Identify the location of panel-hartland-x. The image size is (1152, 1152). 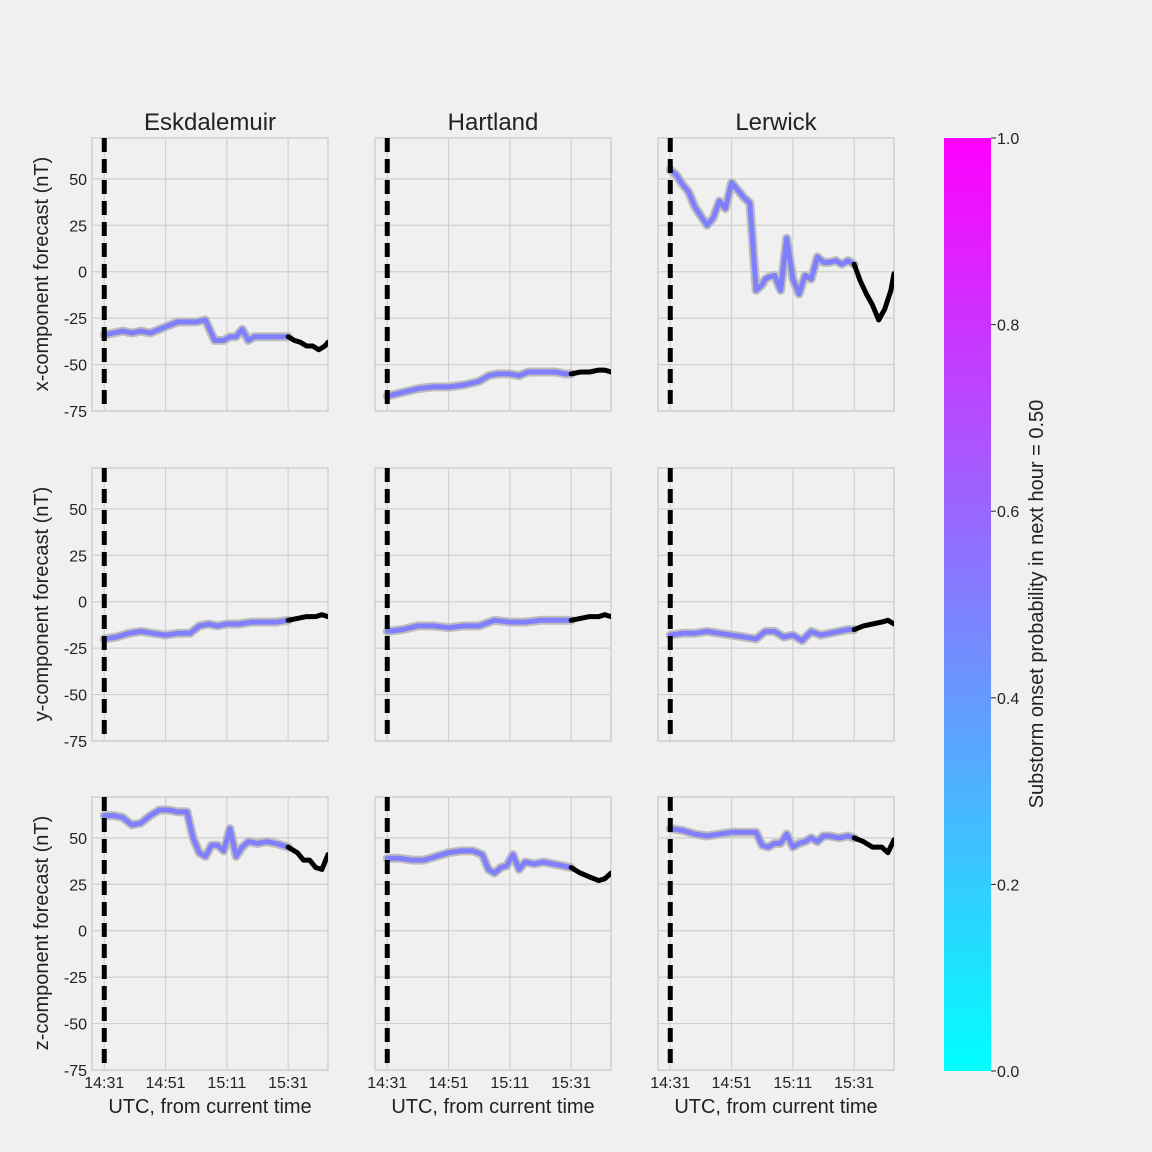
(493, 274).